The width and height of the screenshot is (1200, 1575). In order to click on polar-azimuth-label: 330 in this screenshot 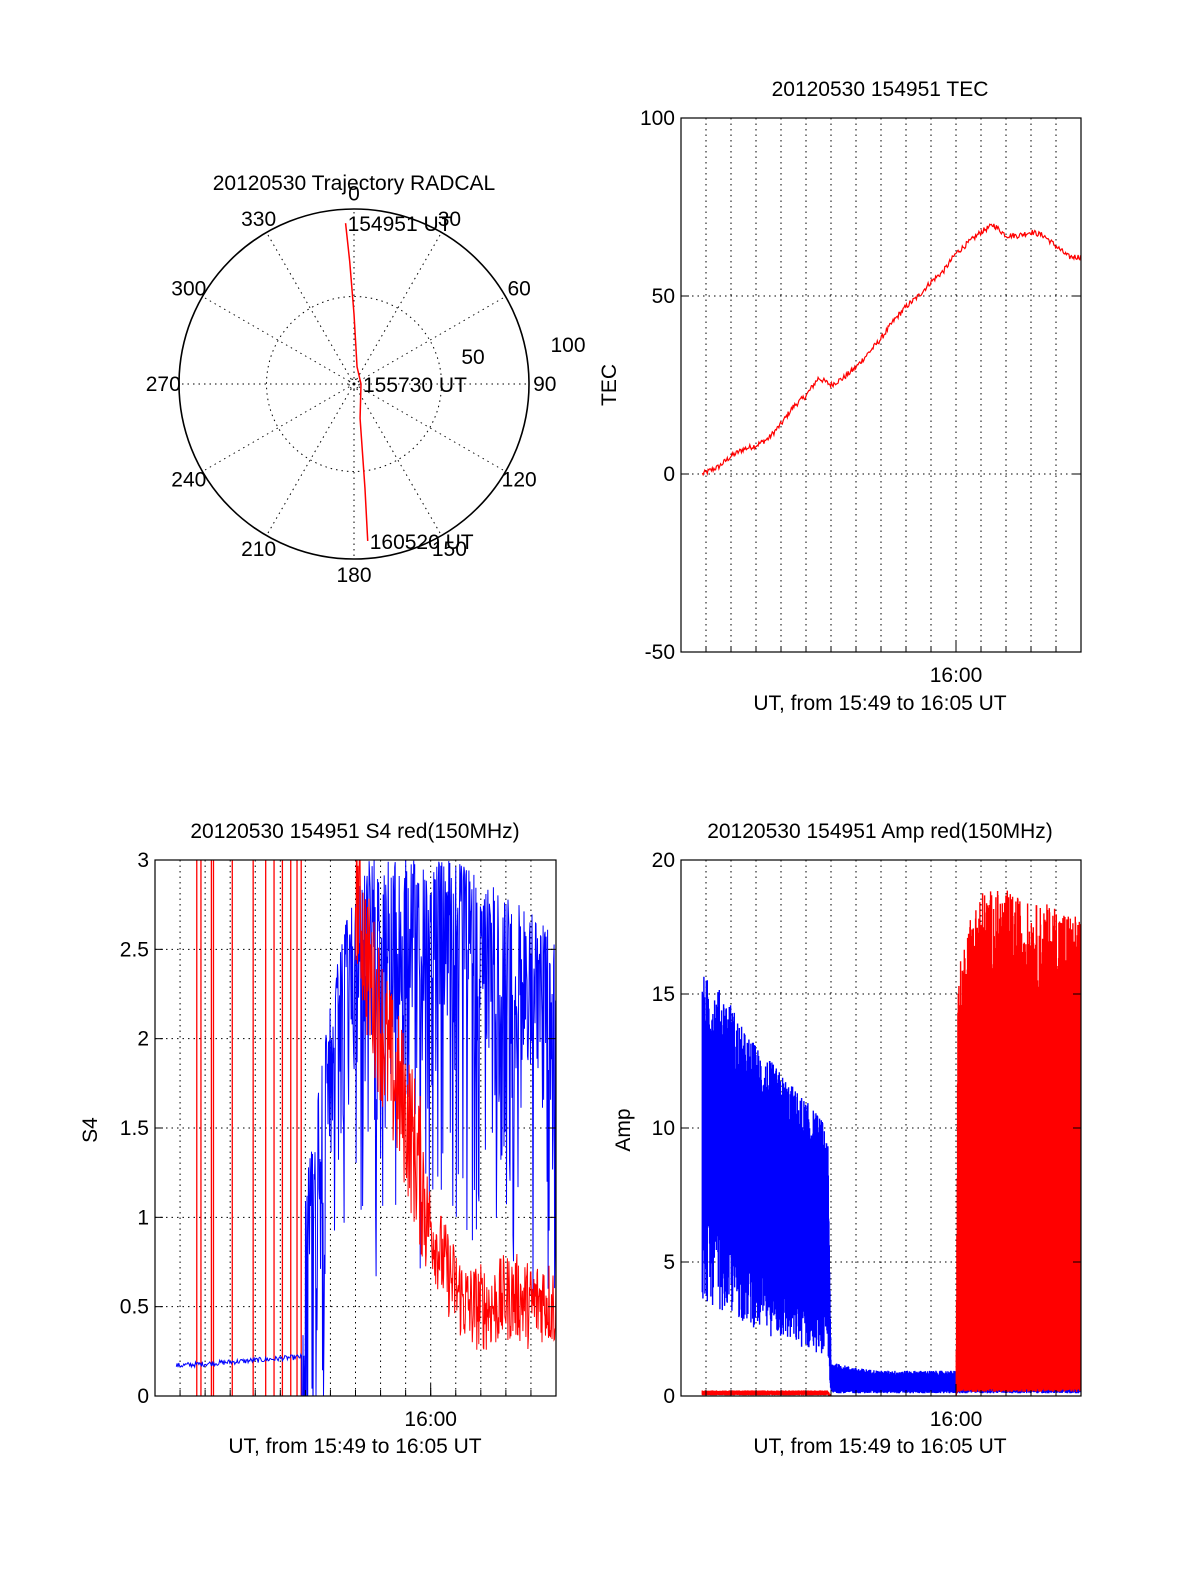, I will do `click(258, 219)`.